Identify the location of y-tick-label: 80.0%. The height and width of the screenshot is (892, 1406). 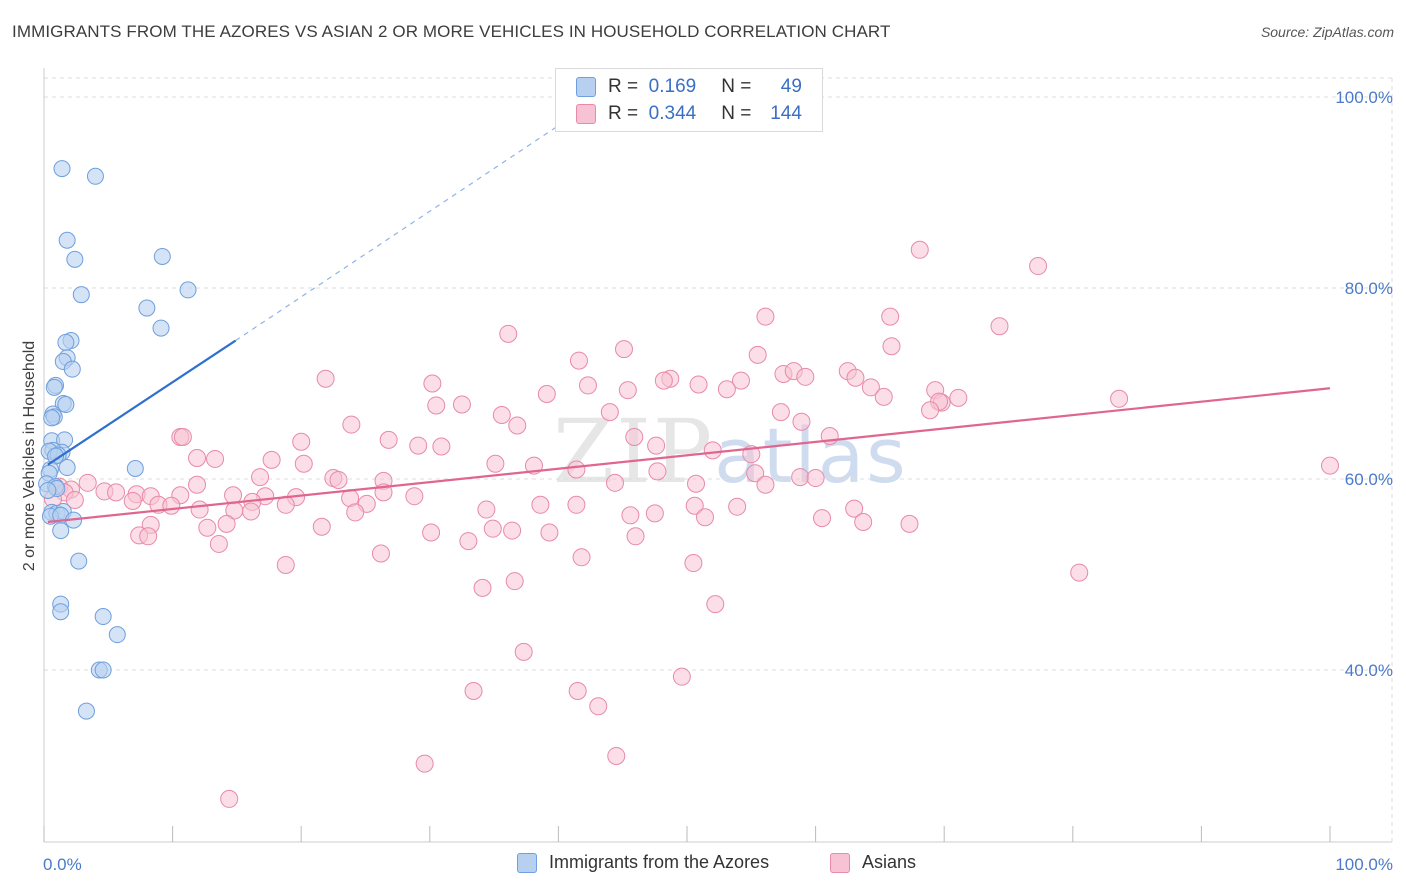
(1369, 288).